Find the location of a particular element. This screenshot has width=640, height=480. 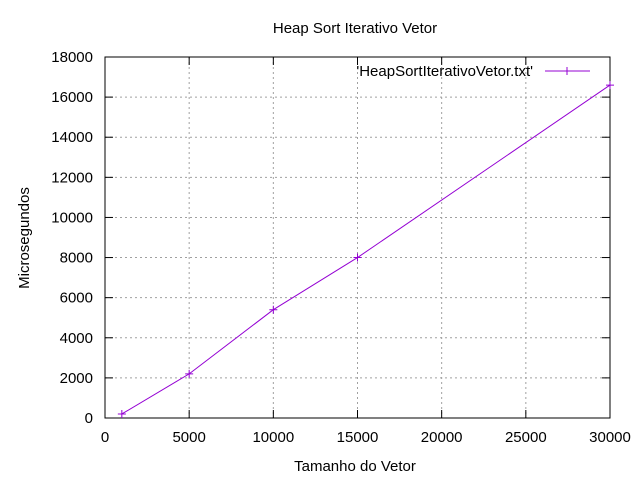

y-tick-label: 16000 is located at coordinates (72, 97).